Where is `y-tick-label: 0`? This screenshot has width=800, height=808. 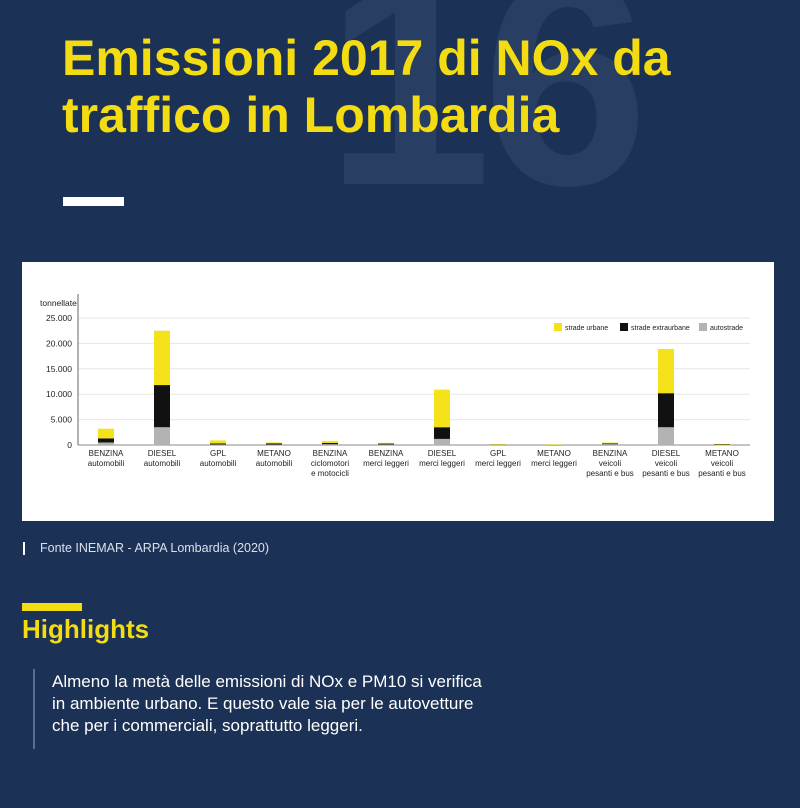 y-tick-label: 0 is located at coordinates (69, 445).